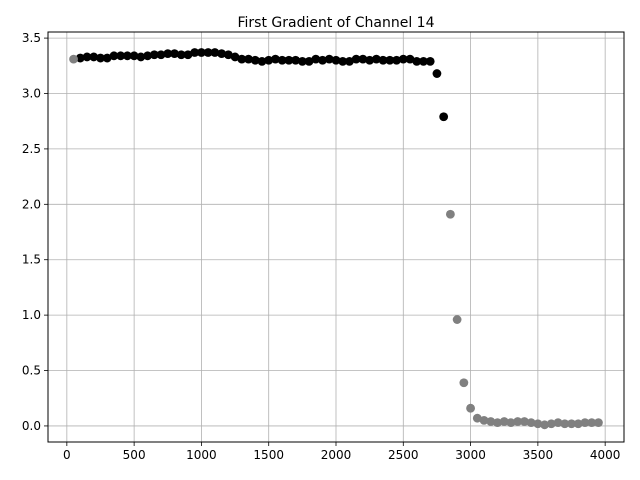 This screenshot has width=640, height=480. Describe the element at coordinates (31, 426) in the screenshot. I see `y-tick-label: 0.0` at that location.